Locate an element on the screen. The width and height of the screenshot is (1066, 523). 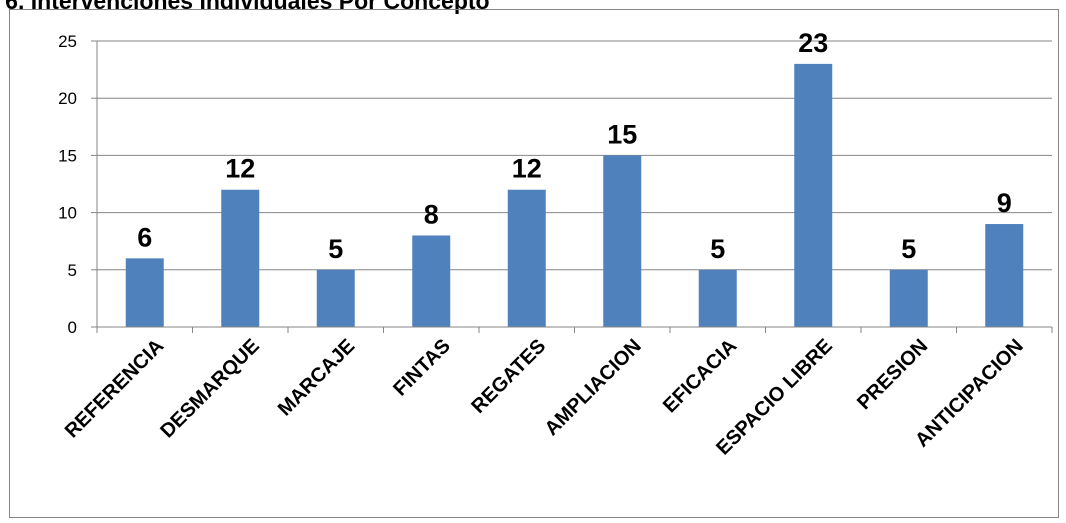
y-tick-label: 10 is located at coordinates (67, 213).